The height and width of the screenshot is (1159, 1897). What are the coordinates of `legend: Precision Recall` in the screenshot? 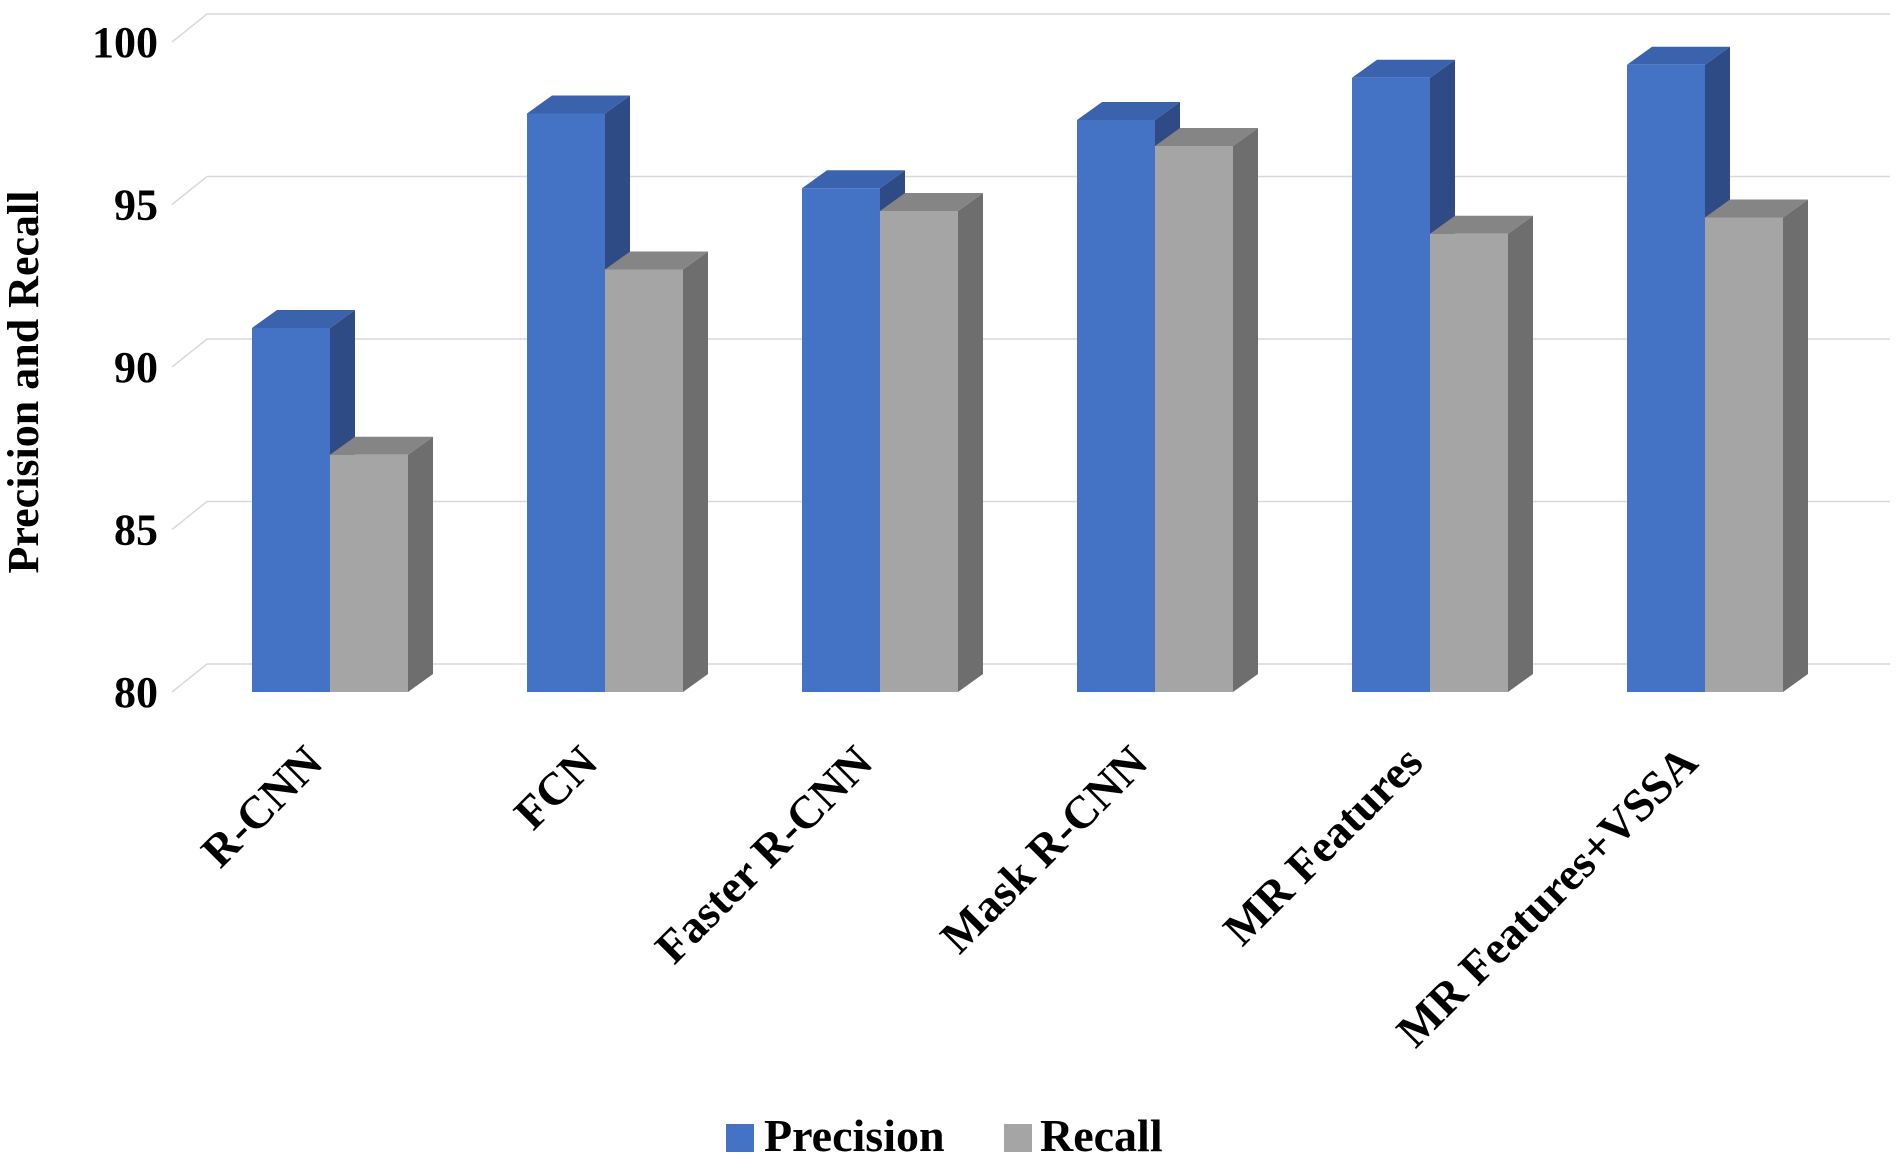 It's located at (944, 1134).